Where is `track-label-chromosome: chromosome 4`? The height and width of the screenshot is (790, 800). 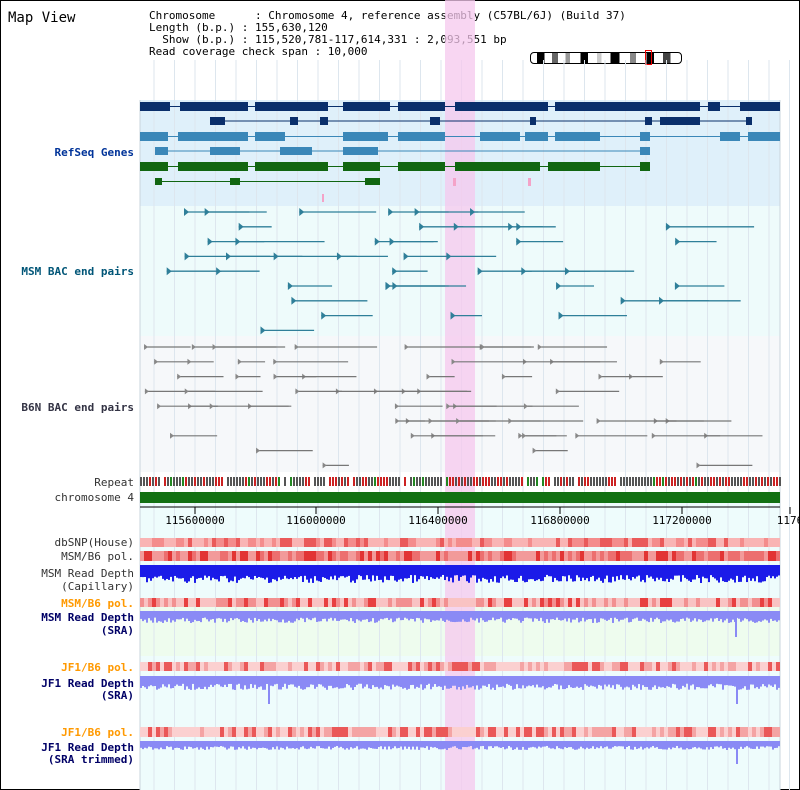 track-label-chromosome: chromosome 4 is located at coordinates (94, 497).